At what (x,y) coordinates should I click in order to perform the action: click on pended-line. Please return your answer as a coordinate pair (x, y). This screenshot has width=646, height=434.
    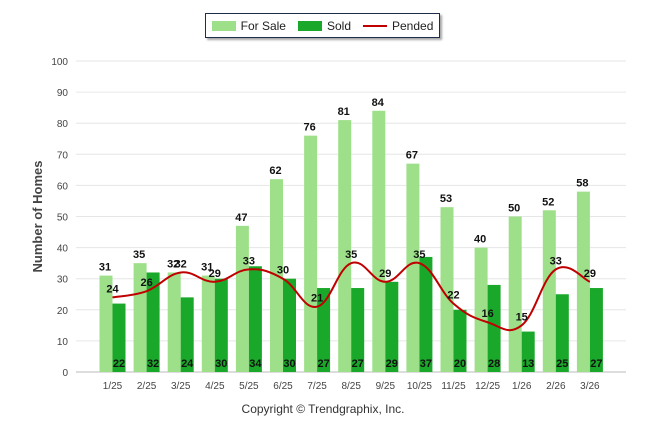
    Looking at the image, I should click on (351, 296).